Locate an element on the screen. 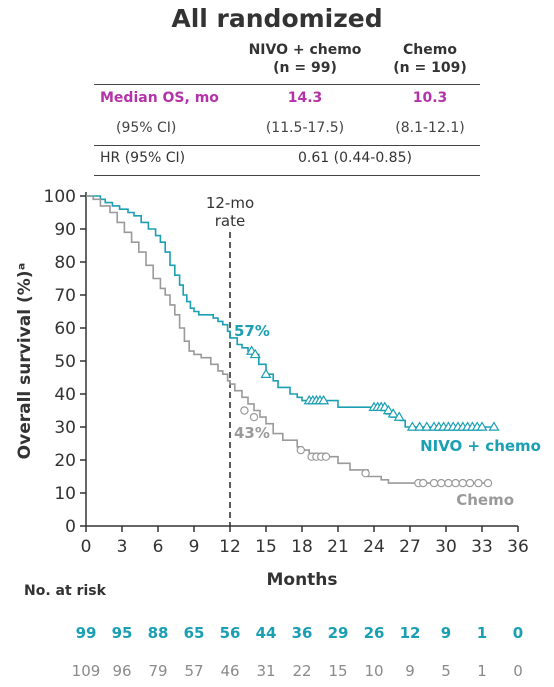  chemo-header-line1: Chemo is located at coordinates (430, 50).